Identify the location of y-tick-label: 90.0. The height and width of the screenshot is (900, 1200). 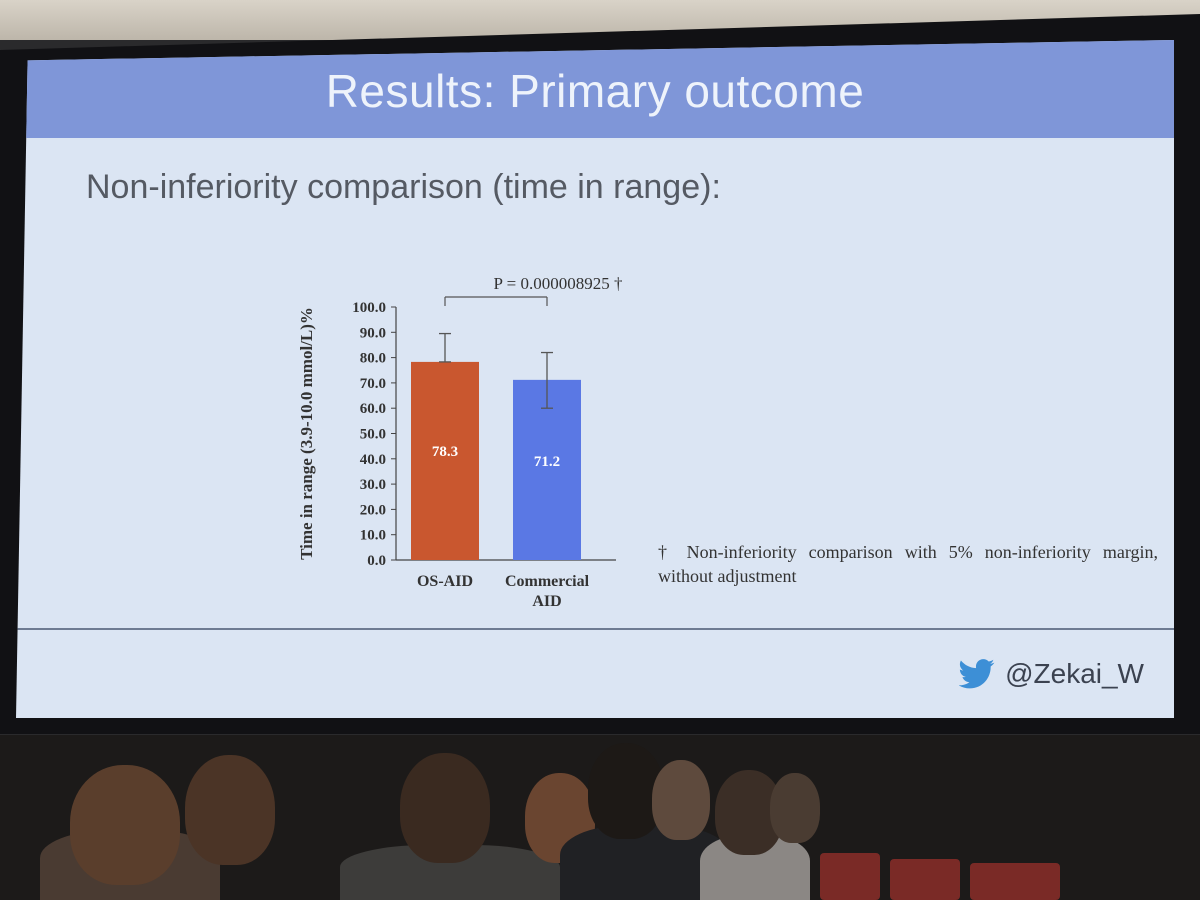
(373, 333).